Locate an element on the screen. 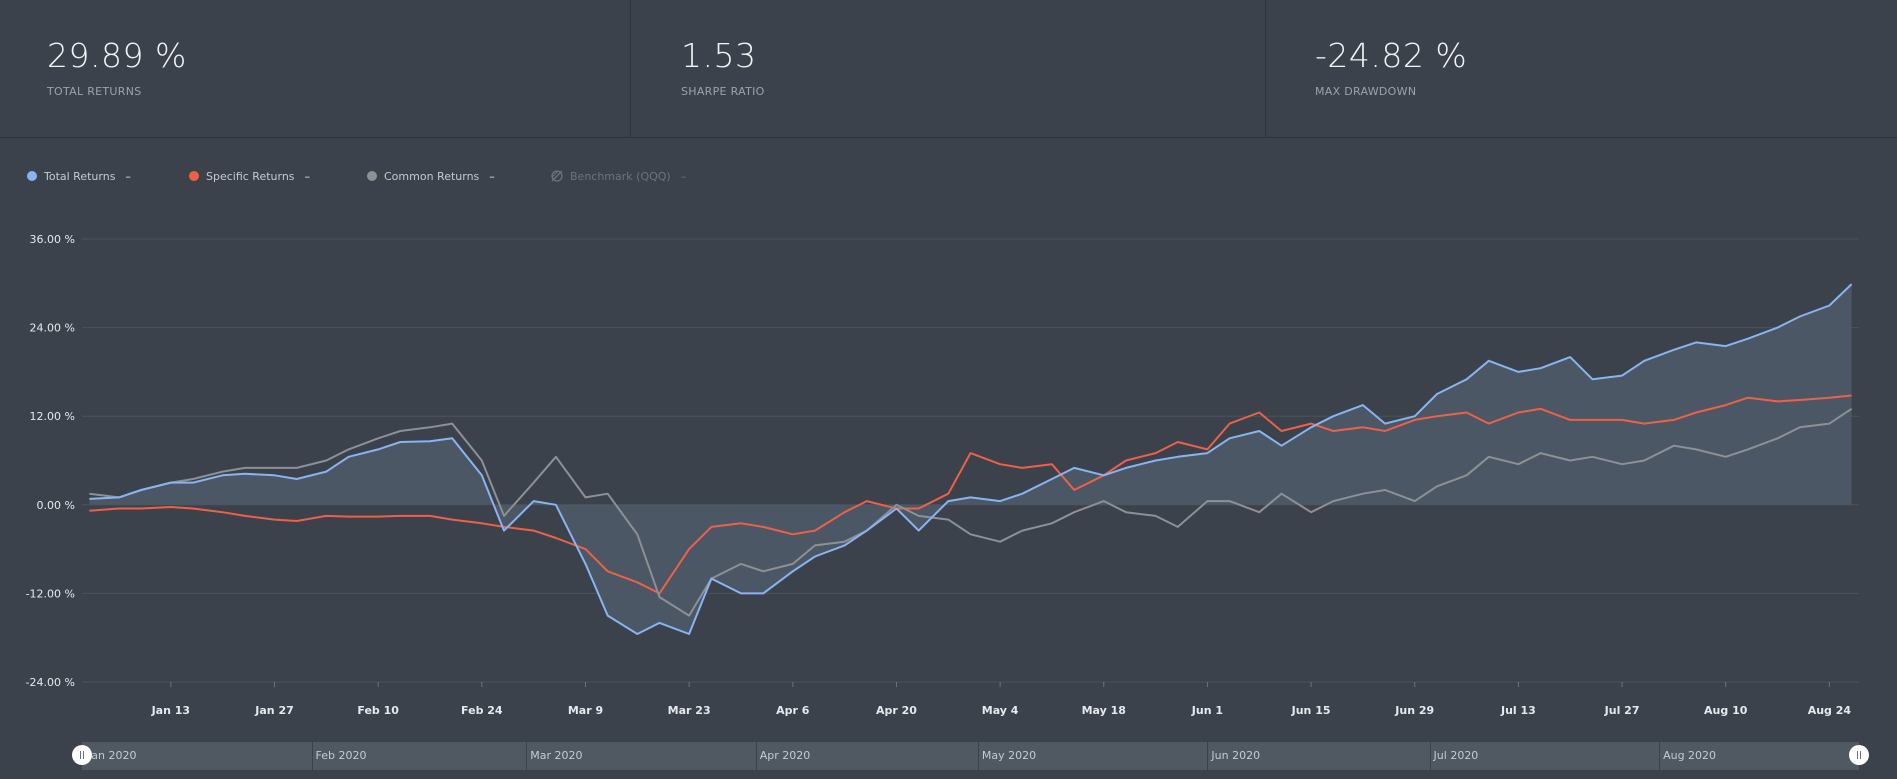 The height and width of the screenshot is (779, 1897). navigator-month: Jun 2020 is located at coordinates (1318, 756).